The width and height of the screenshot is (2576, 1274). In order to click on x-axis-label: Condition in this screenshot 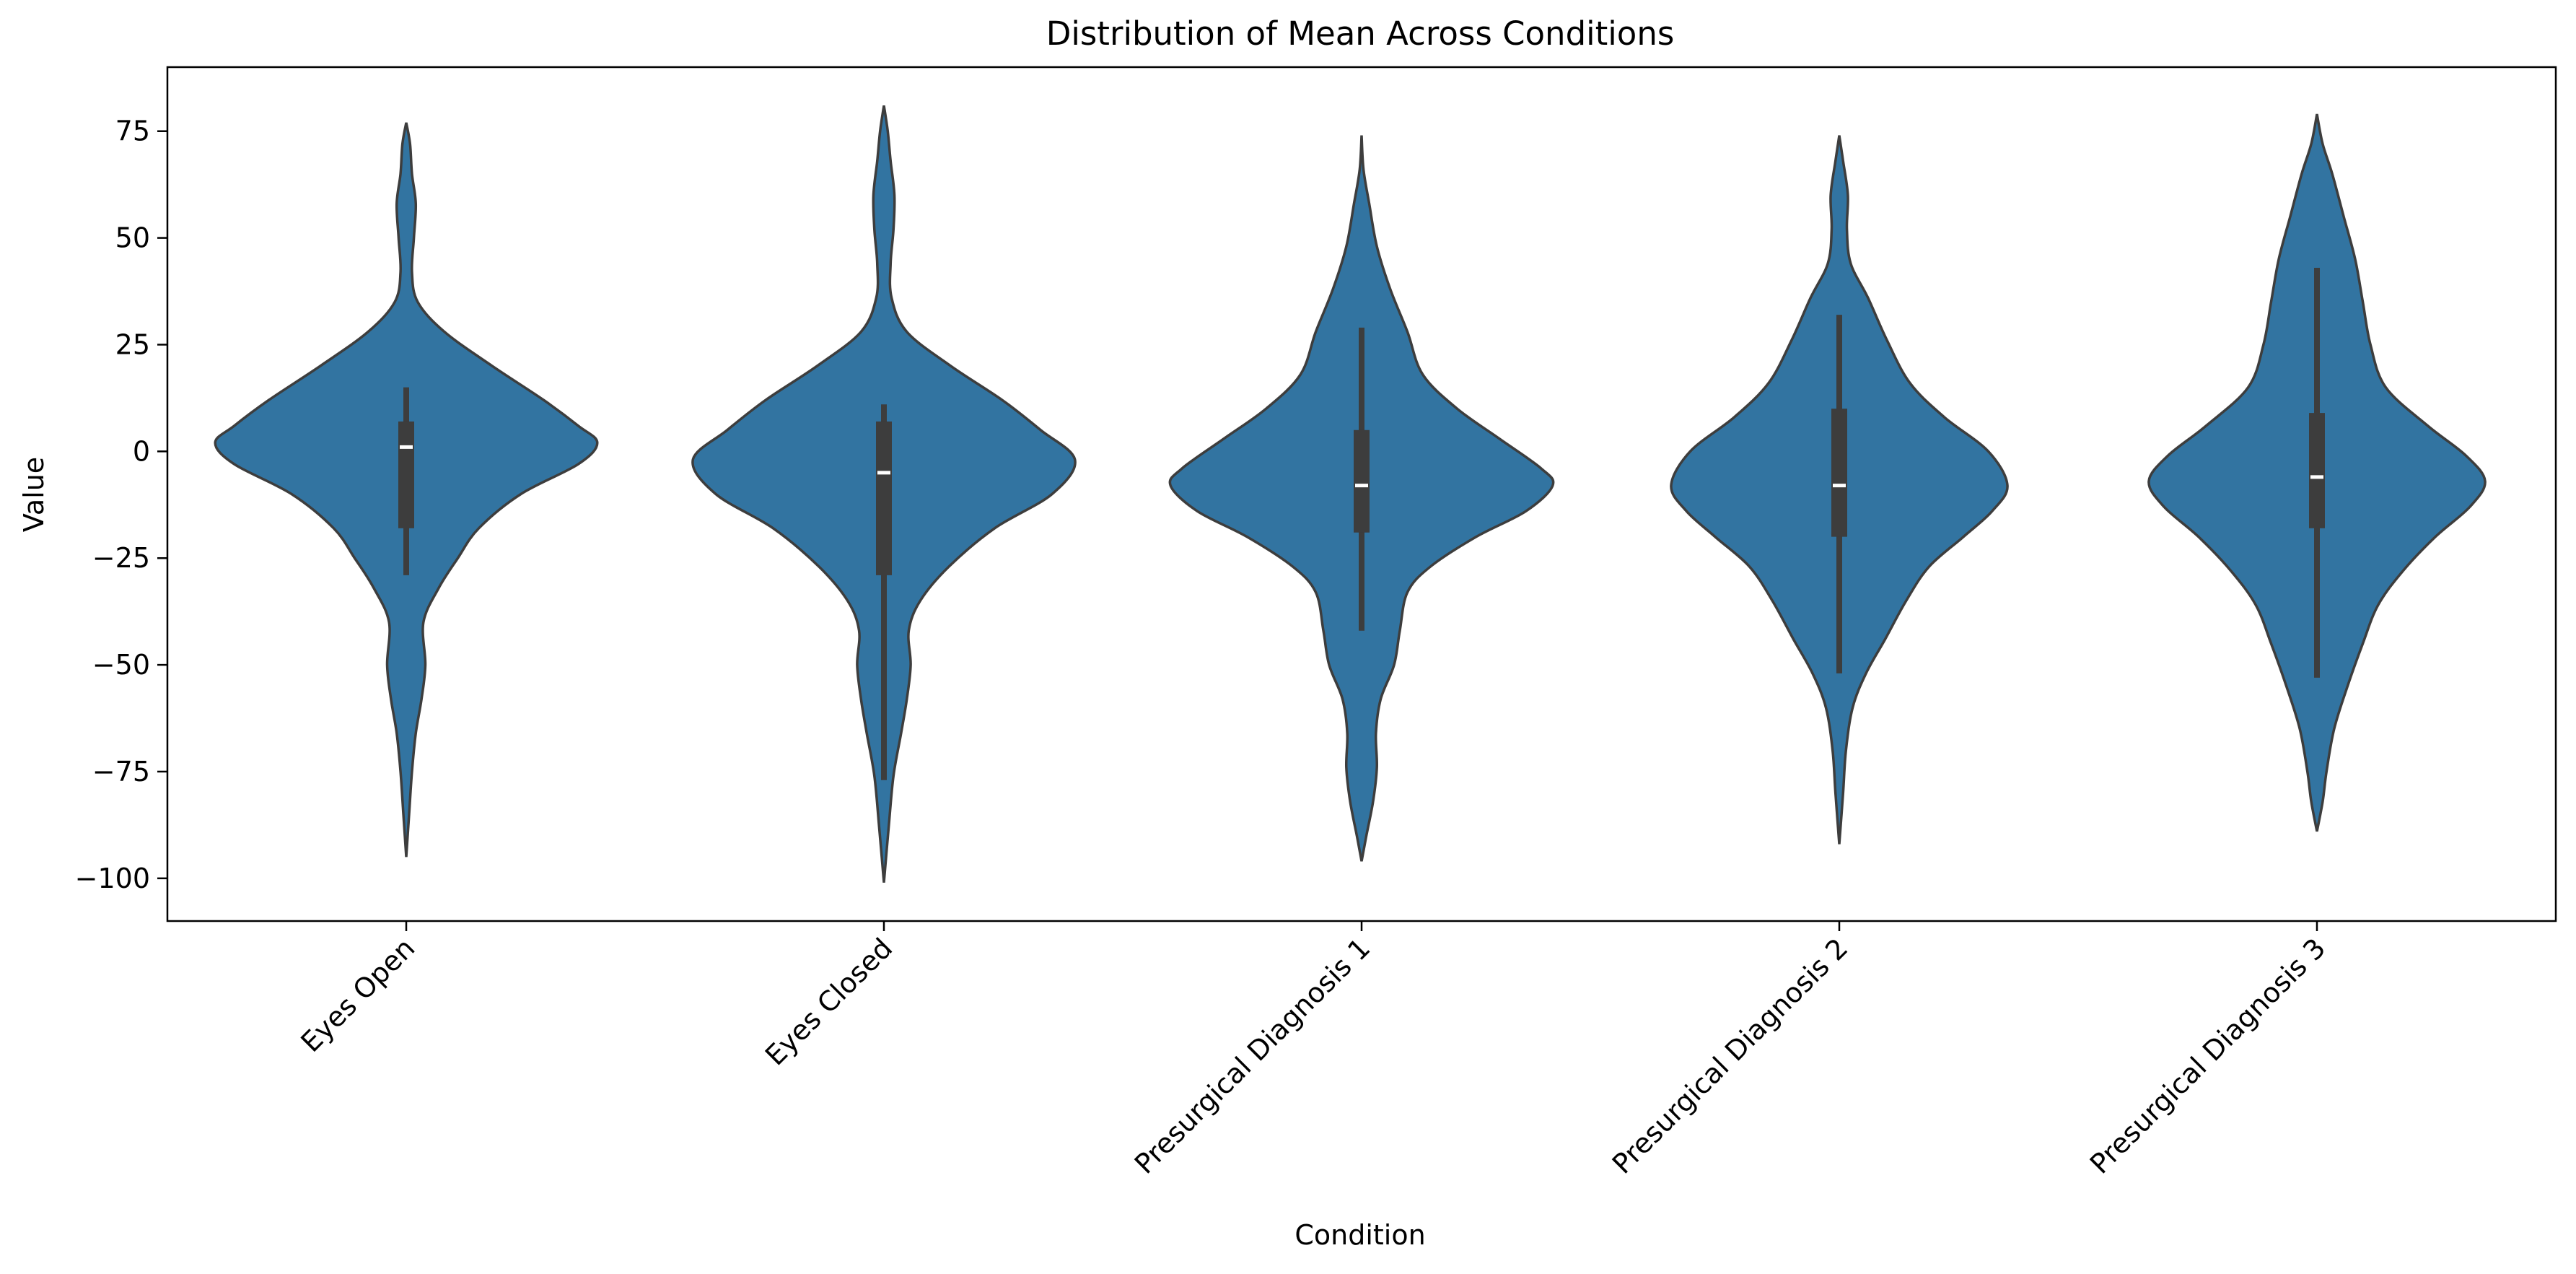, I will do `click(1359, 1235)`.